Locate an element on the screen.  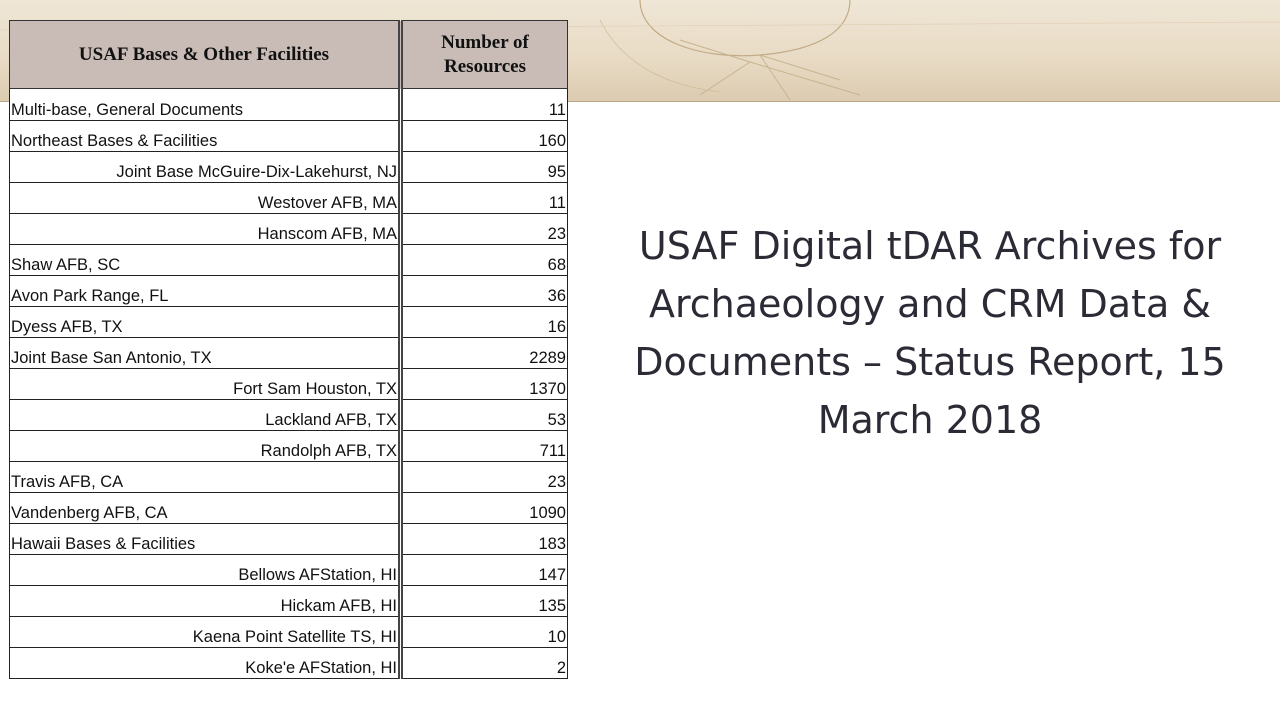
resource-count-cell: 16 is located at coordinates (483, 322).